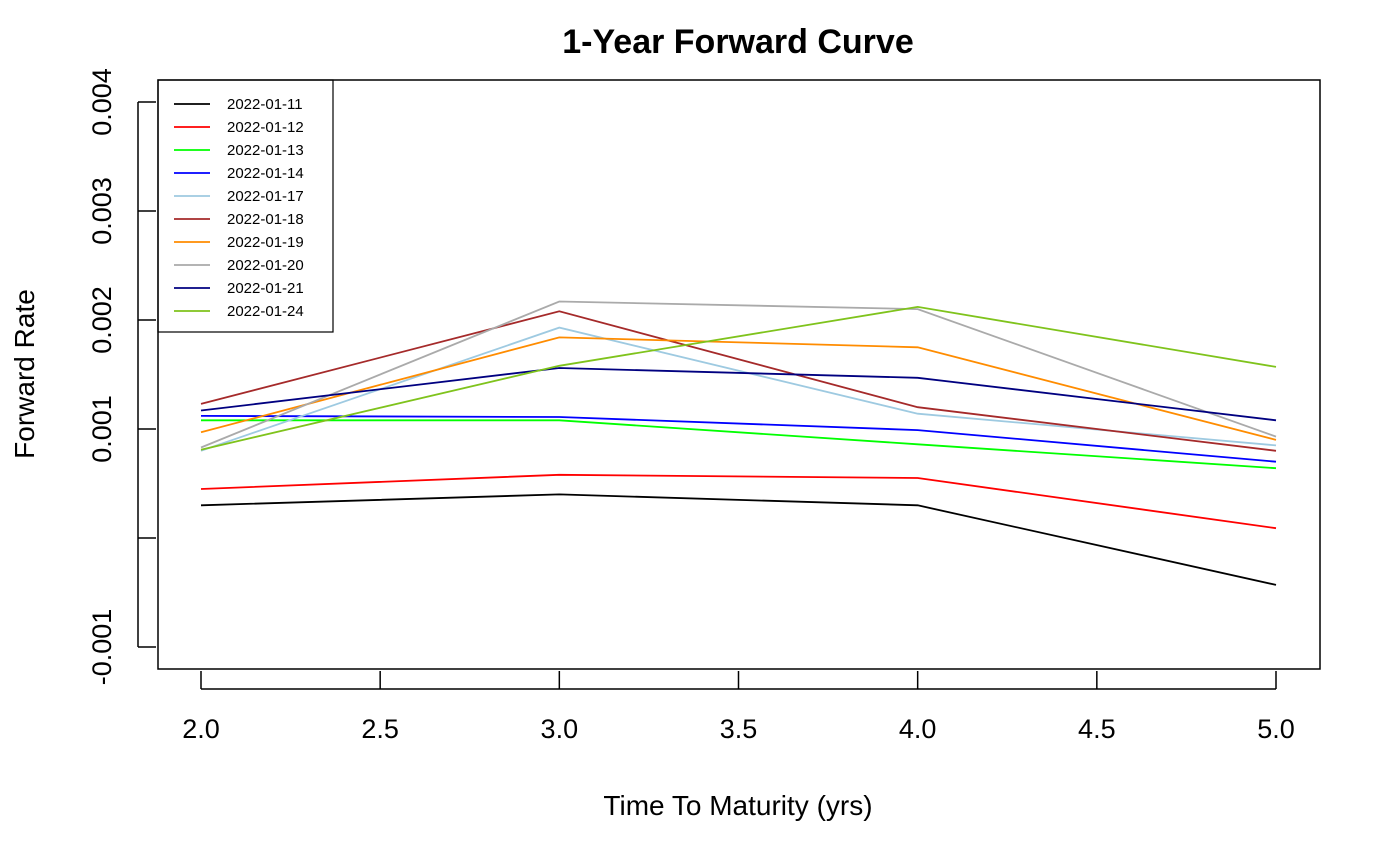 This screenshot has height=865, width=1400. What do you see at coordinates (1276, 729) in the screenshot?
I see `x-tick-label: 5.0` at bounding box center [1276, 729].